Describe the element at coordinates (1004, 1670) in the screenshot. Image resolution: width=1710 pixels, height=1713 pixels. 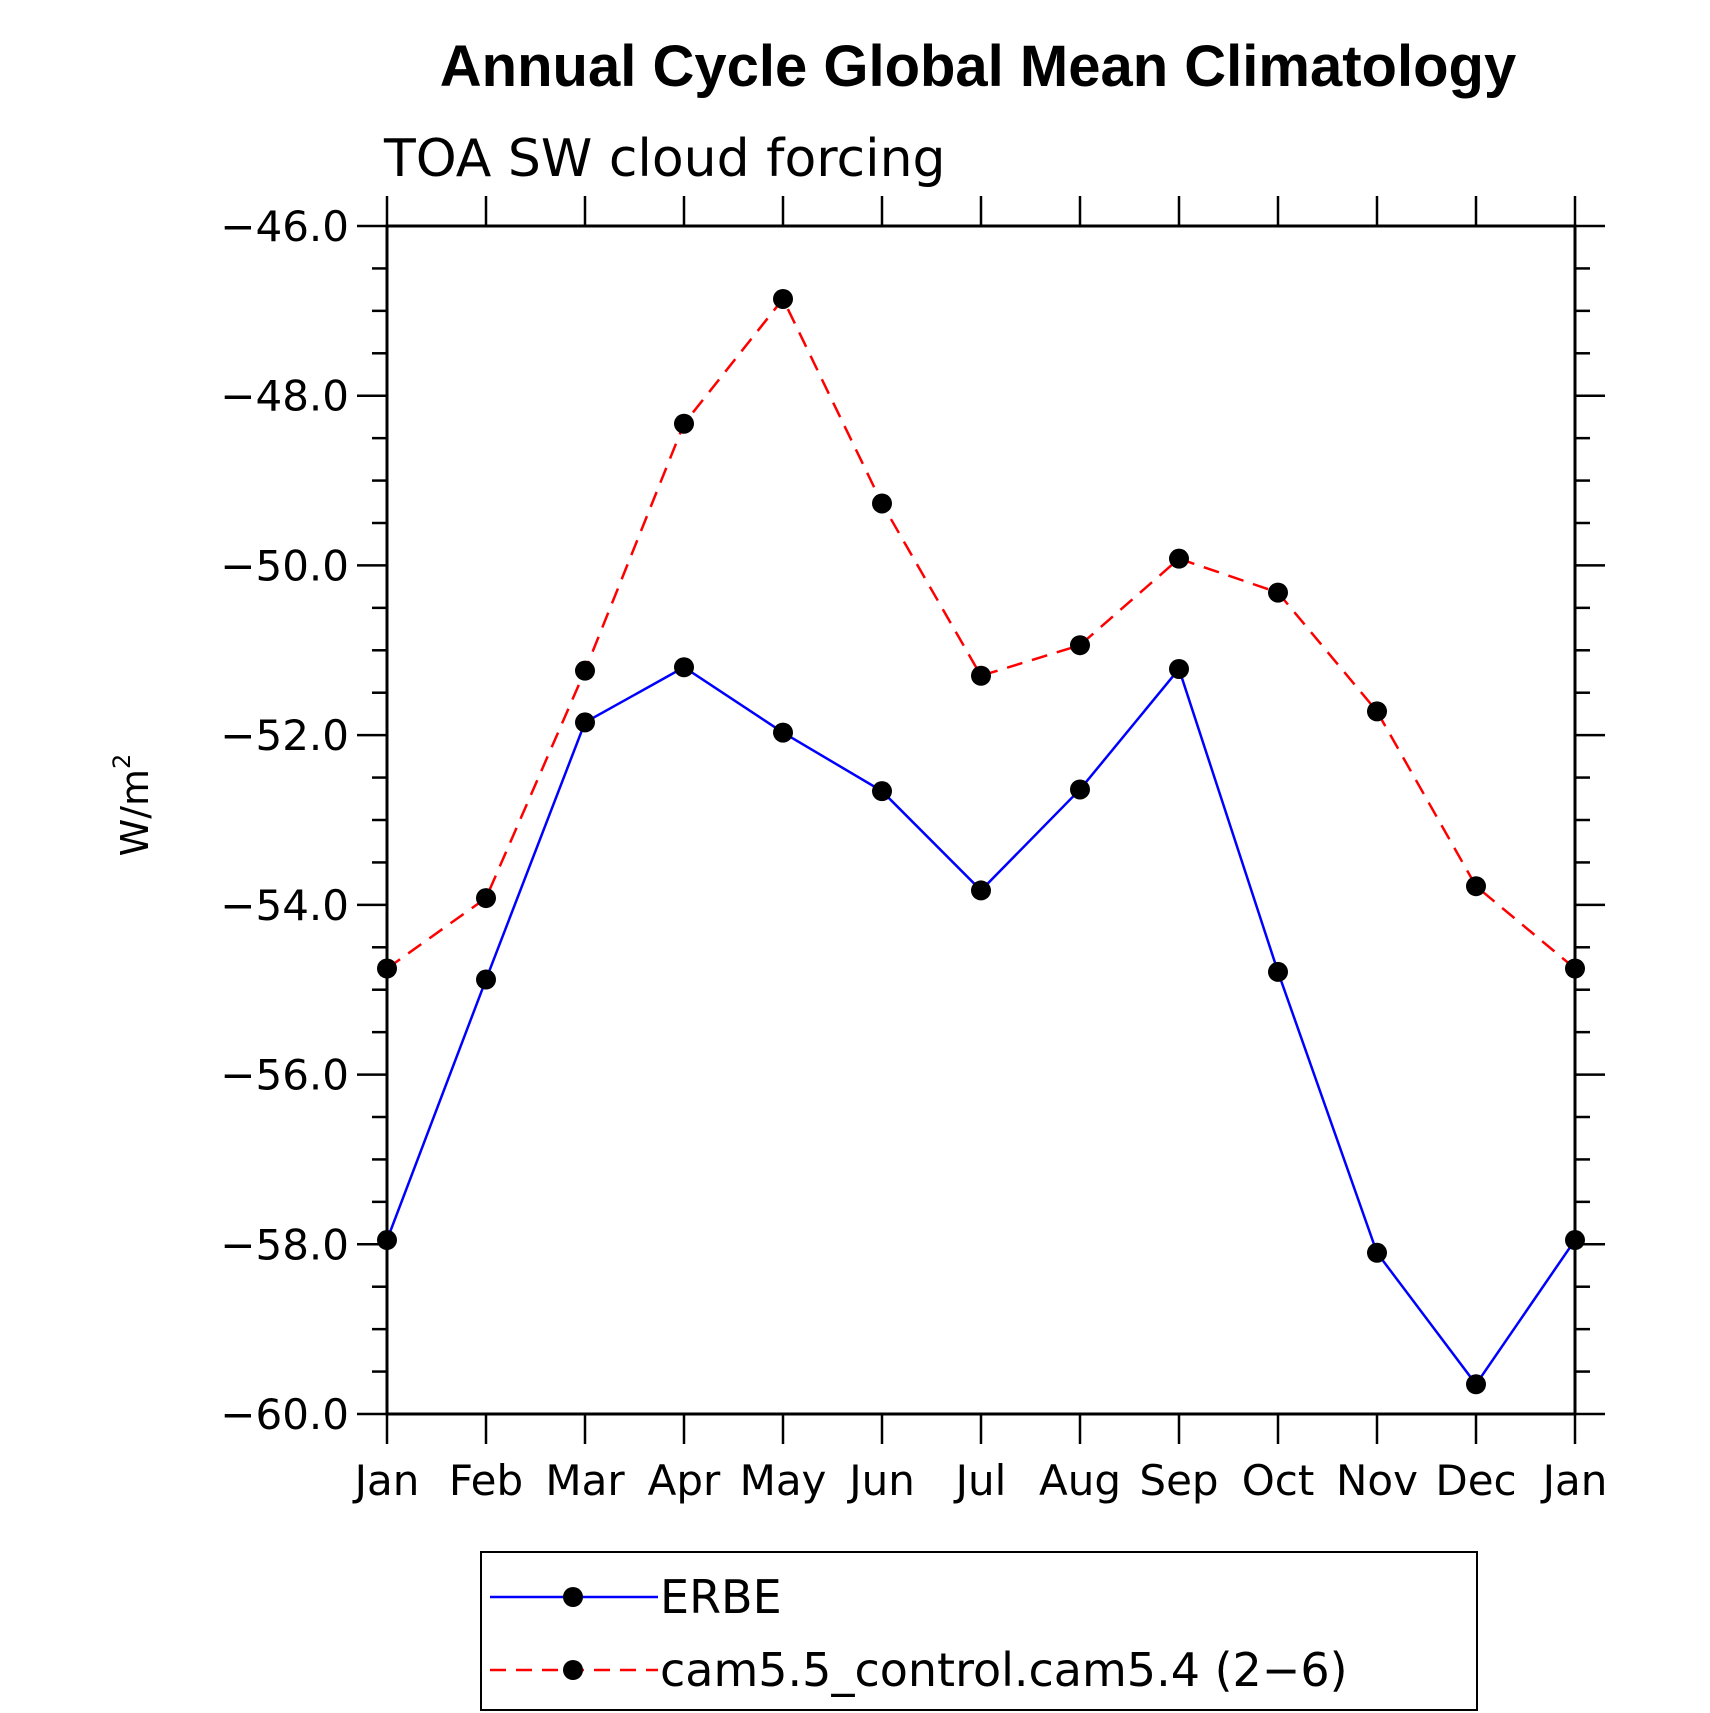
I see `legend-label: cam5.5_control.cam5.4 (2−6)` at that location.